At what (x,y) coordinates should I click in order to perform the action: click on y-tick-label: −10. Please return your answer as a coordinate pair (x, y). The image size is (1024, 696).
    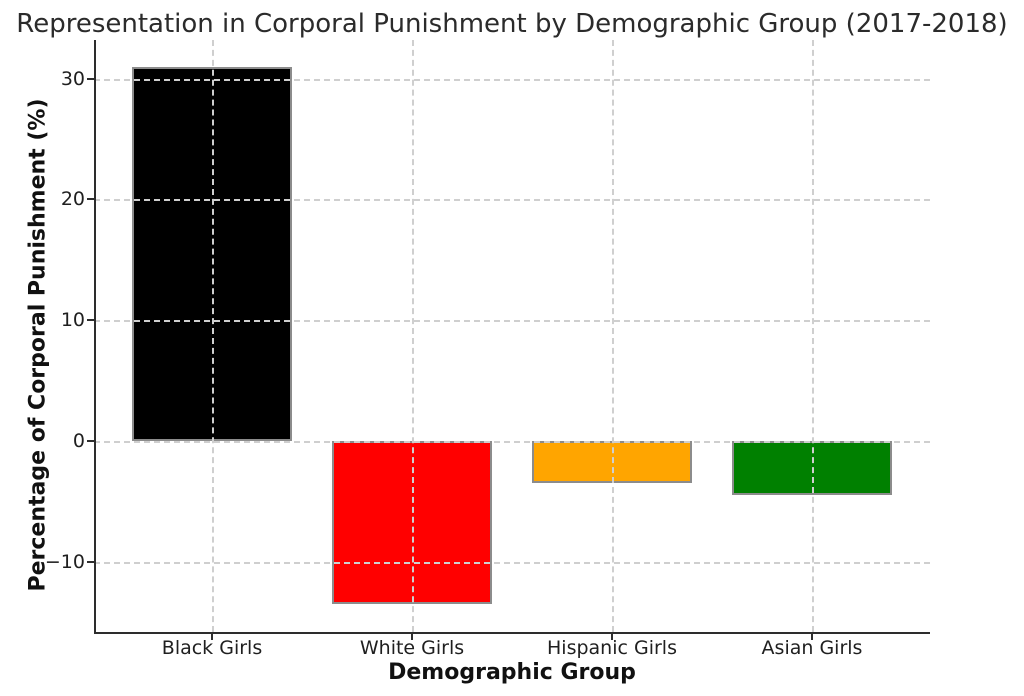
    Looking at the image, I should click on (64, 561).